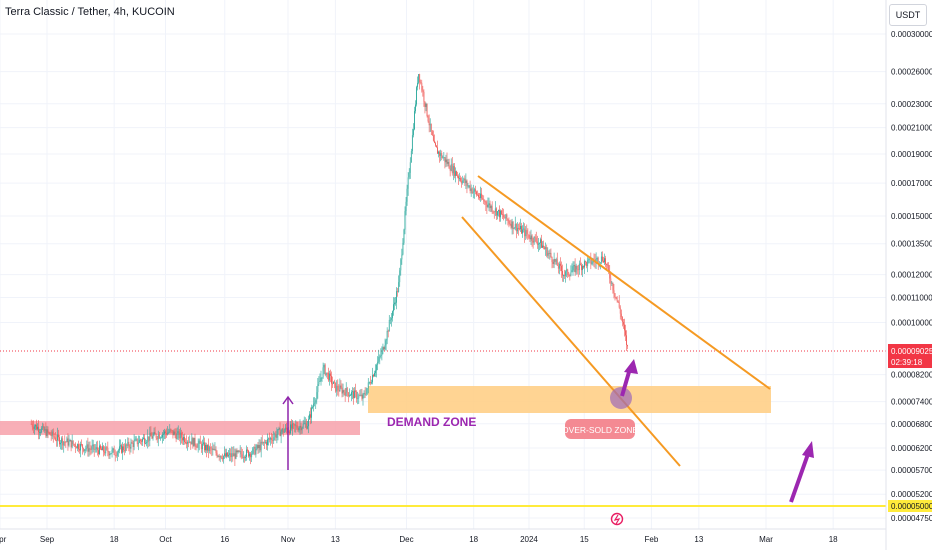 This screenshot has width=932, height=550. Describe the element at coordinates (288, 432) in the screenshot. I see `breakout-arrow-icon` at that location.